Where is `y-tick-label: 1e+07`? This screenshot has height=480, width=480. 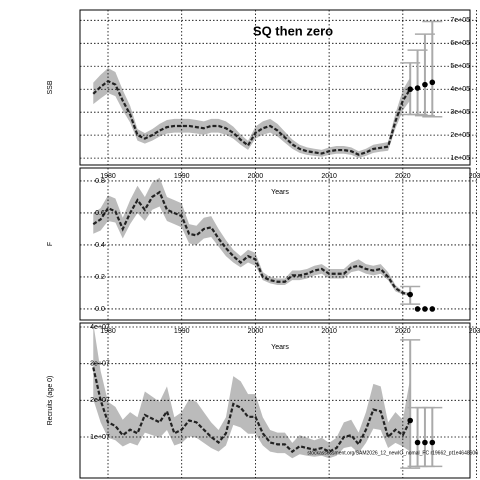
y-tick-label: 1e+07 is located at coordinates (100, 437).